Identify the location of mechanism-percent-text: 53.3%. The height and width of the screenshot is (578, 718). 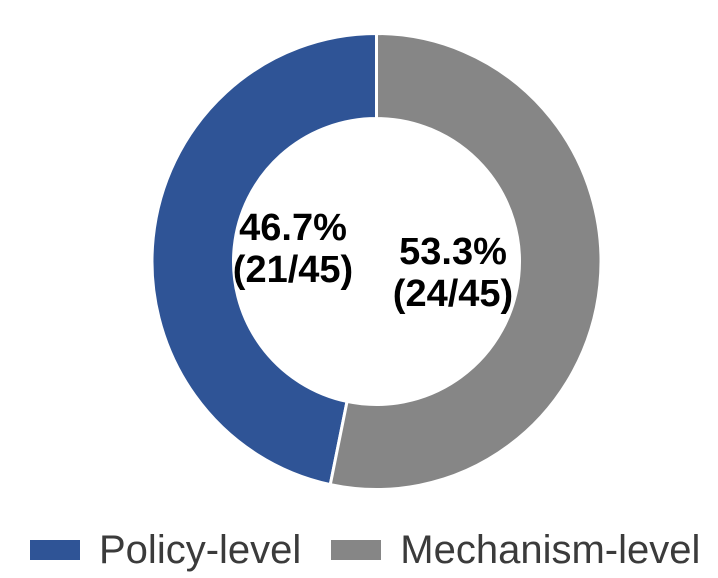
(453, 252).